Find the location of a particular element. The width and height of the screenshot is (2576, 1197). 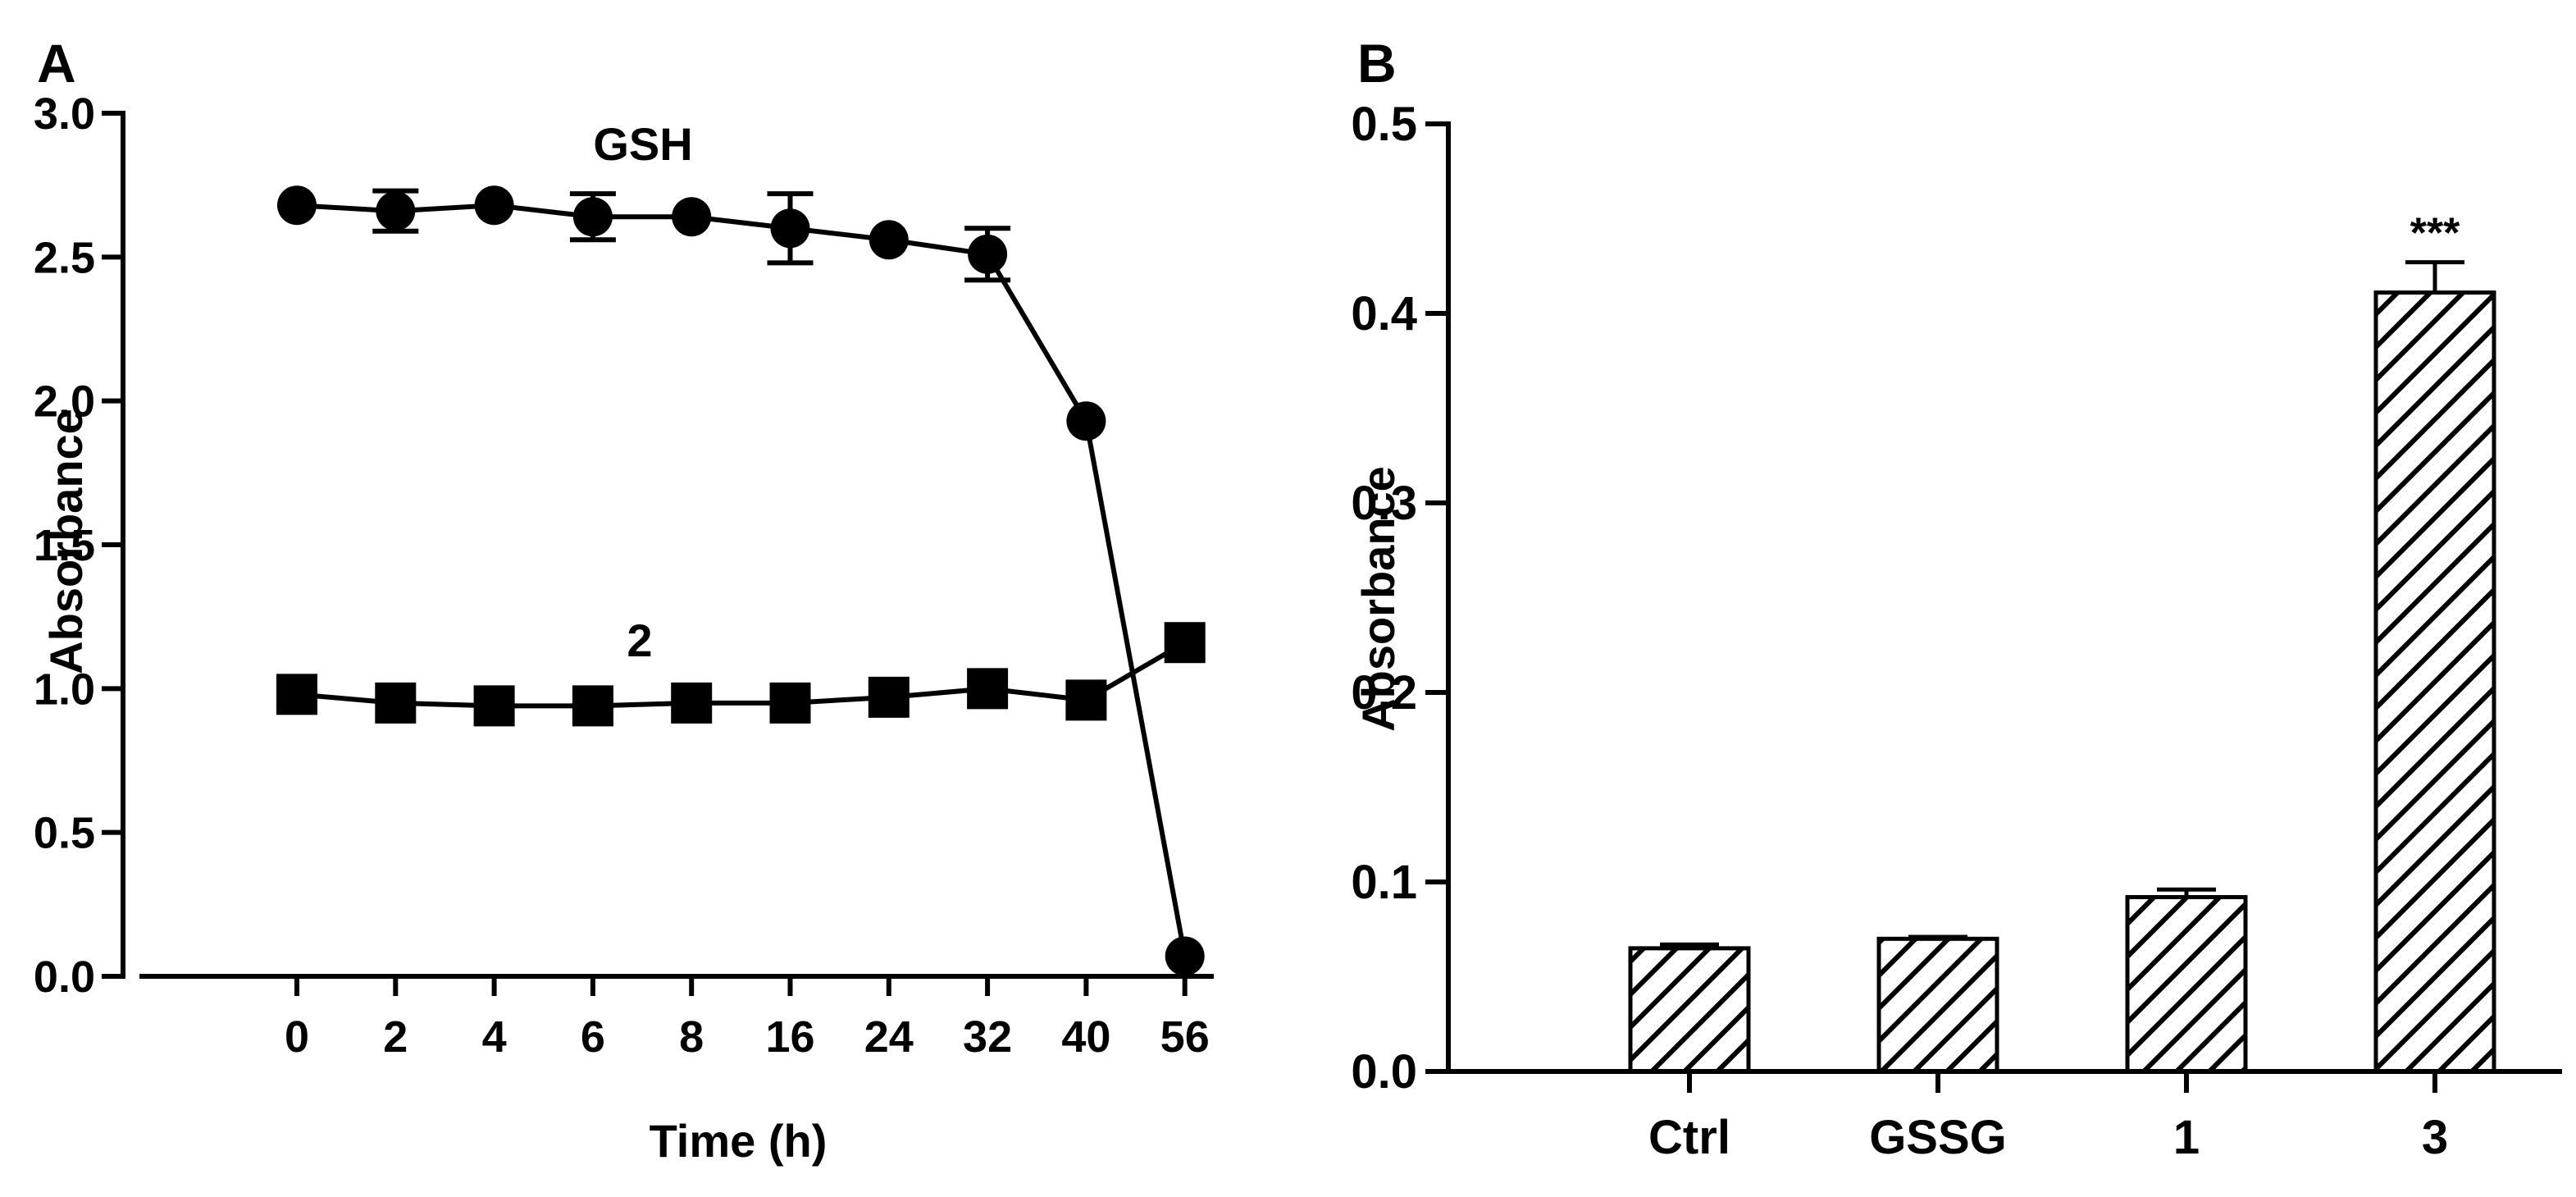

panel-a-series-label-2: 2 is located at coordinates (639, 640).